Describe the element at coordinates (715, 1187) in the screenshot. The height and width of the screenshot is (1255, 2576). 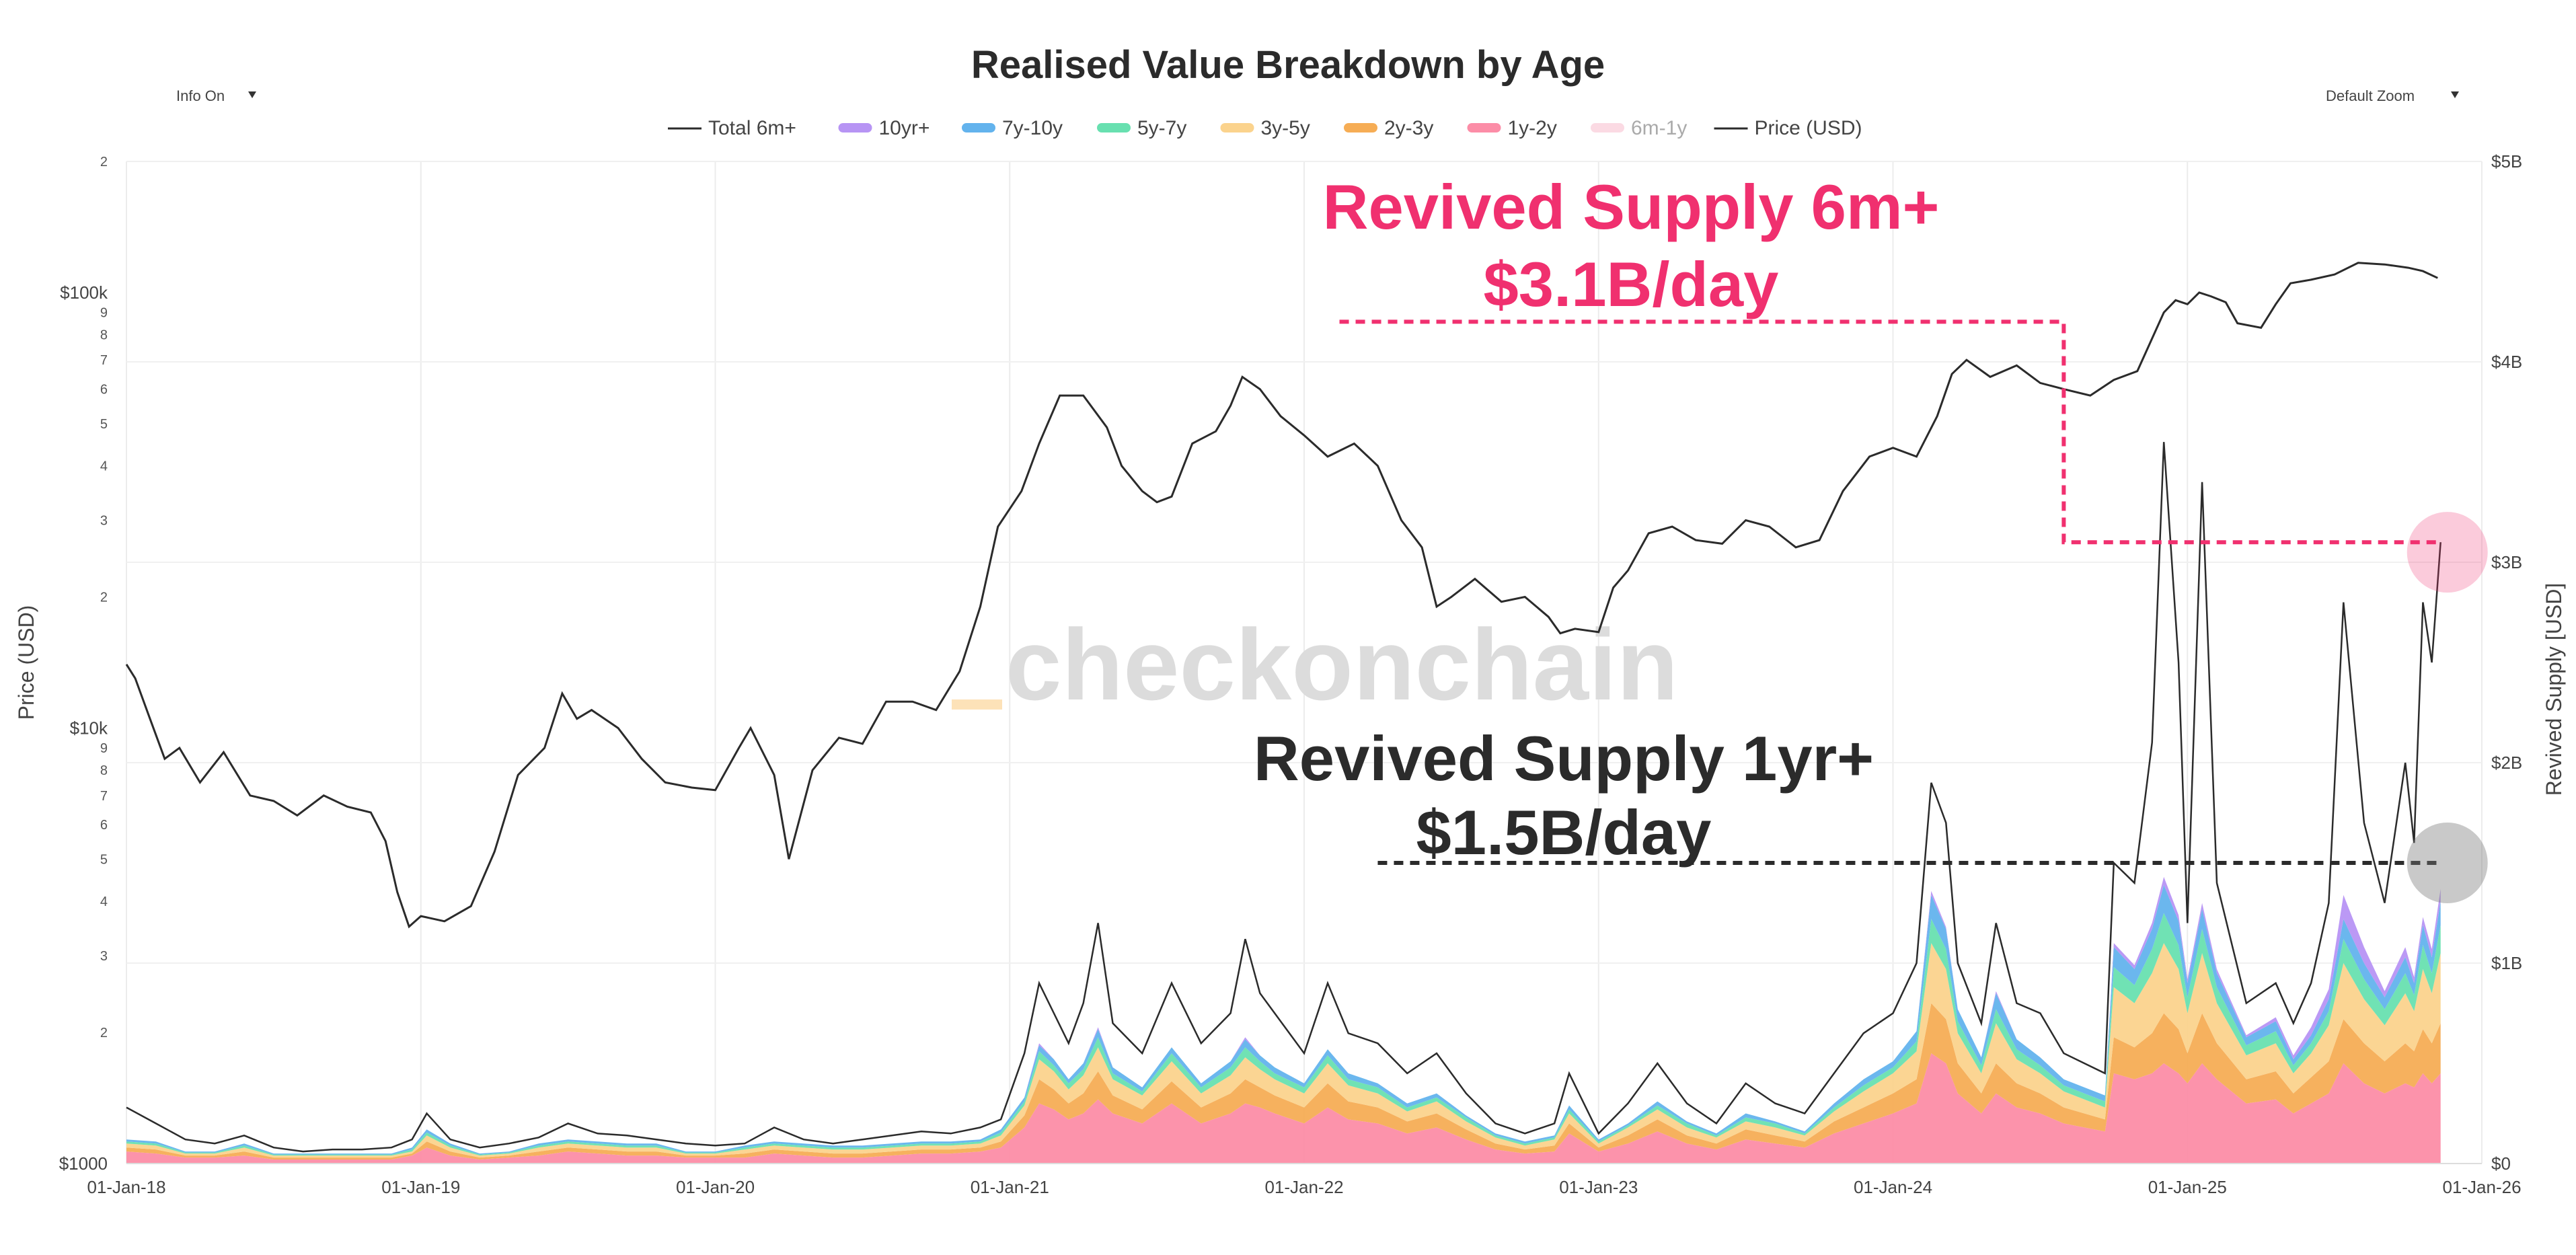
I see `x-tick-label: 01-Jan-20` at that location.